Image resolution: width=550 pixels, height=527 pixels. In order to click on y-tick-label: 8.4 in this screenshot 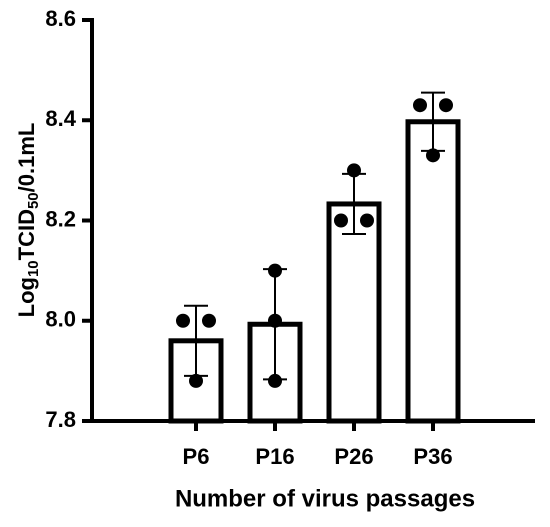, I will do `click(60, 118)`.